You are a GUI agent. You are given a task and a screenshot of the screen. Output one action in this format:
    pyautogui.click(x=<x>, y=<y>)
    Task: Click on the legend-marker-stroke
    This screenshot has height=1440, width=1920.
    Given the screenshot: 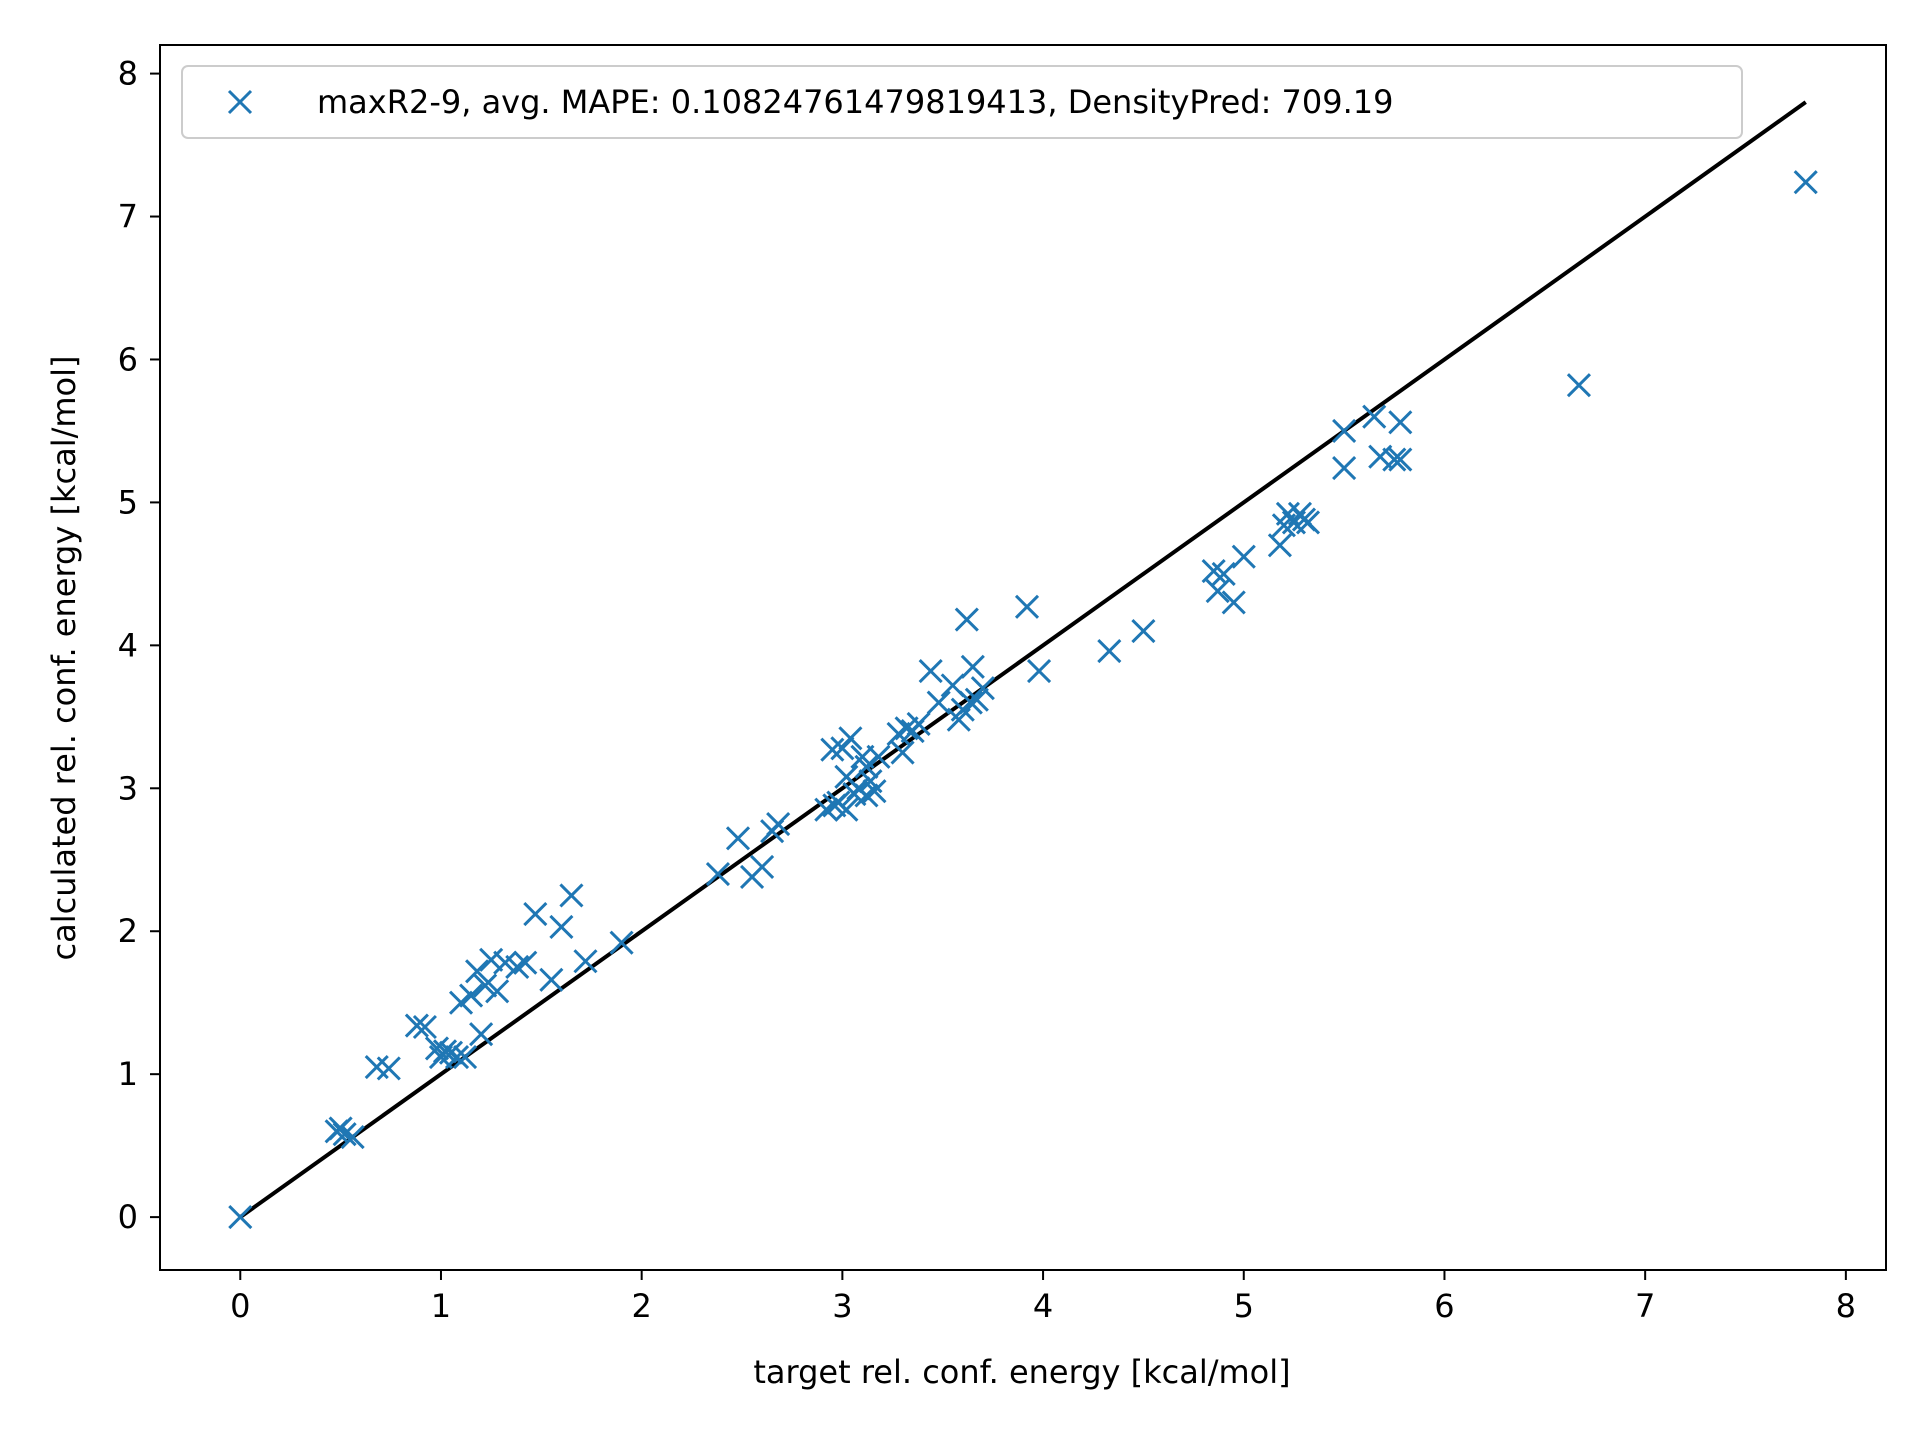 What is the action you would take?
    pyautogui.click(x=240, y=102)
    